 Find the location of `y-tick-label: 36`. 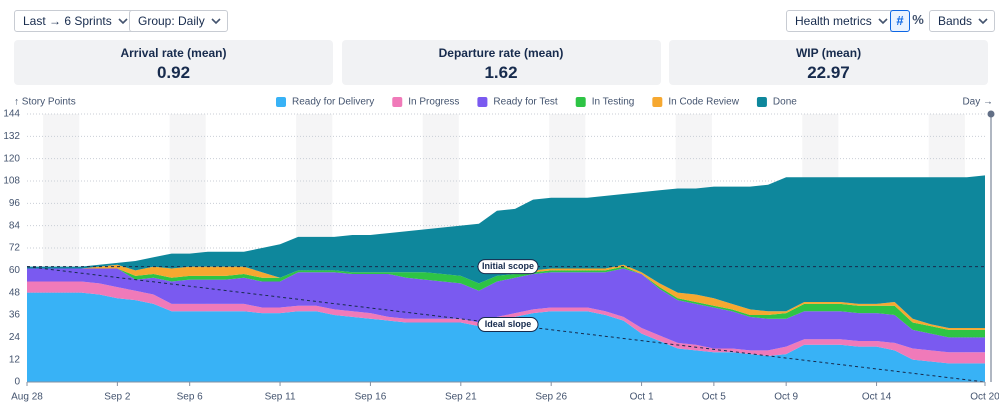

y-tick-label: 36 is located at coordinates (15, 315).